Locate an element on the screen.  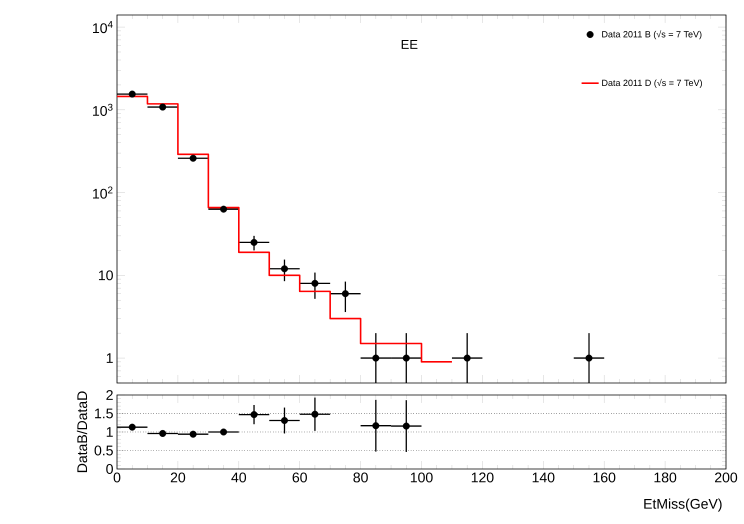
y-tick-label: 0.5 is located at coordinates (103, 451).